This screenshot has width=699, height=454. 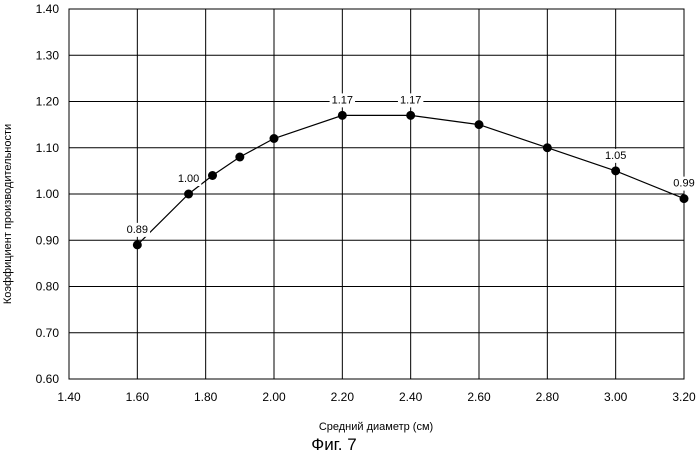 What do you see at coordinates (274, 397) in the screenshot?
I see `x-tick-label: 2.00` at bounding box center [274, 397].